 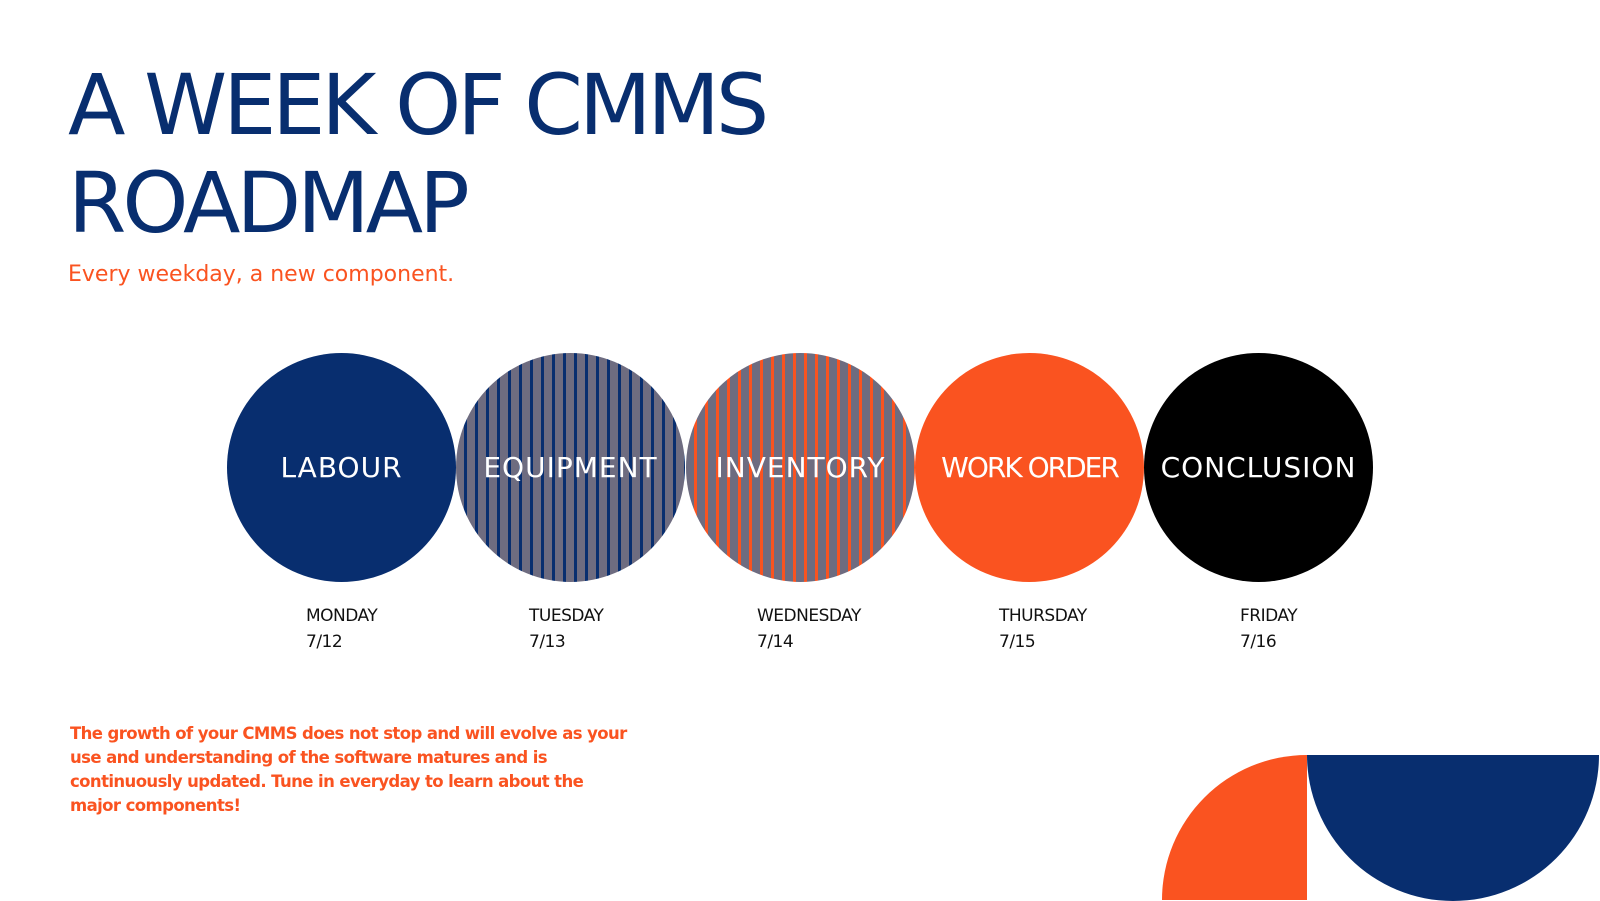 I want to click on component-label: LABOUR, so click(x=341, y=467).